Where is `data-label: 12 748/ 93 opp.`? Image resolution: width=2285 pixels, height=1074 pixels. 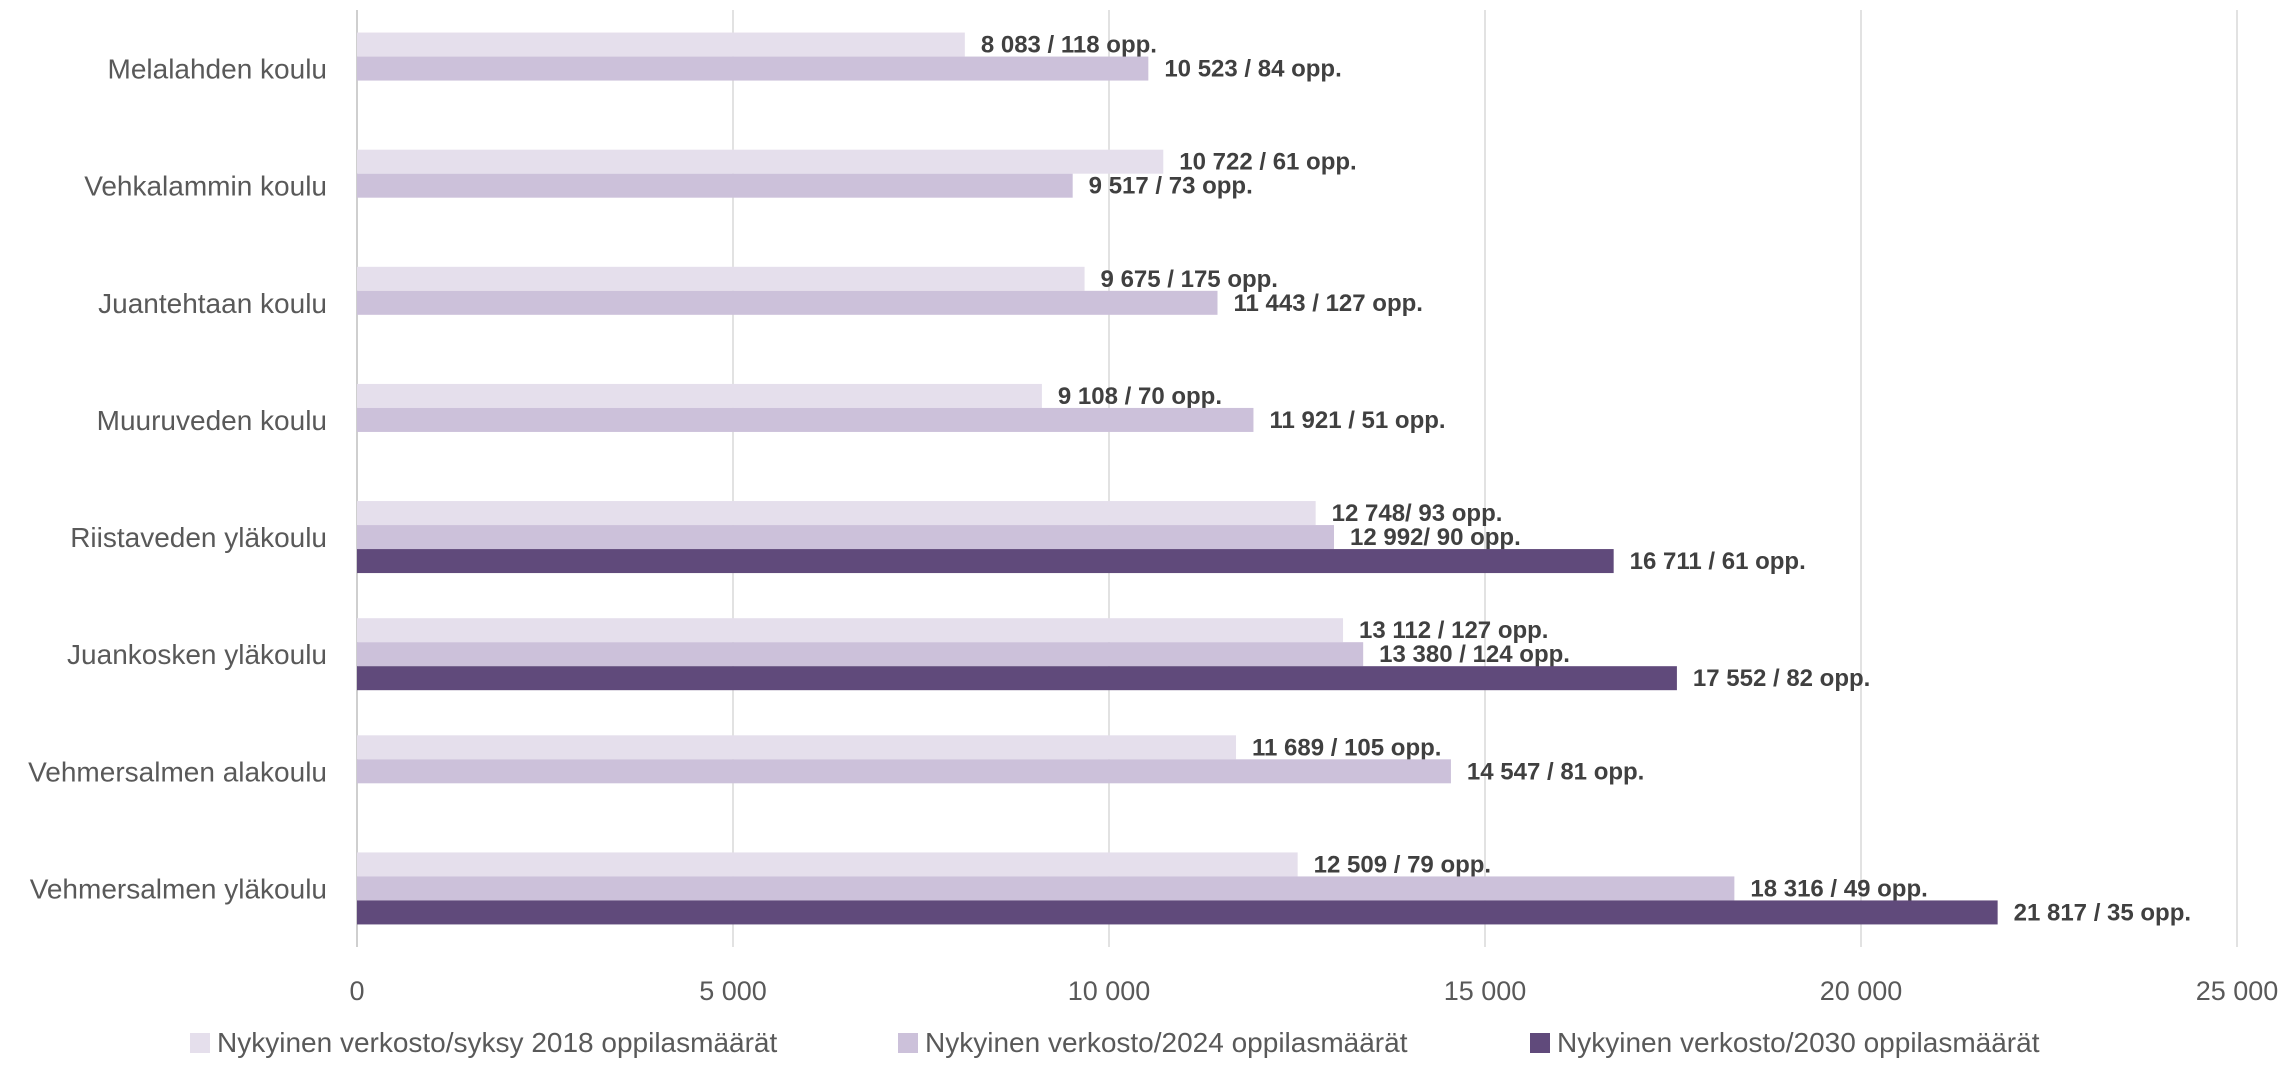
data-label: 12 748/ 93 opp. is located at coordinates (1417, 513).